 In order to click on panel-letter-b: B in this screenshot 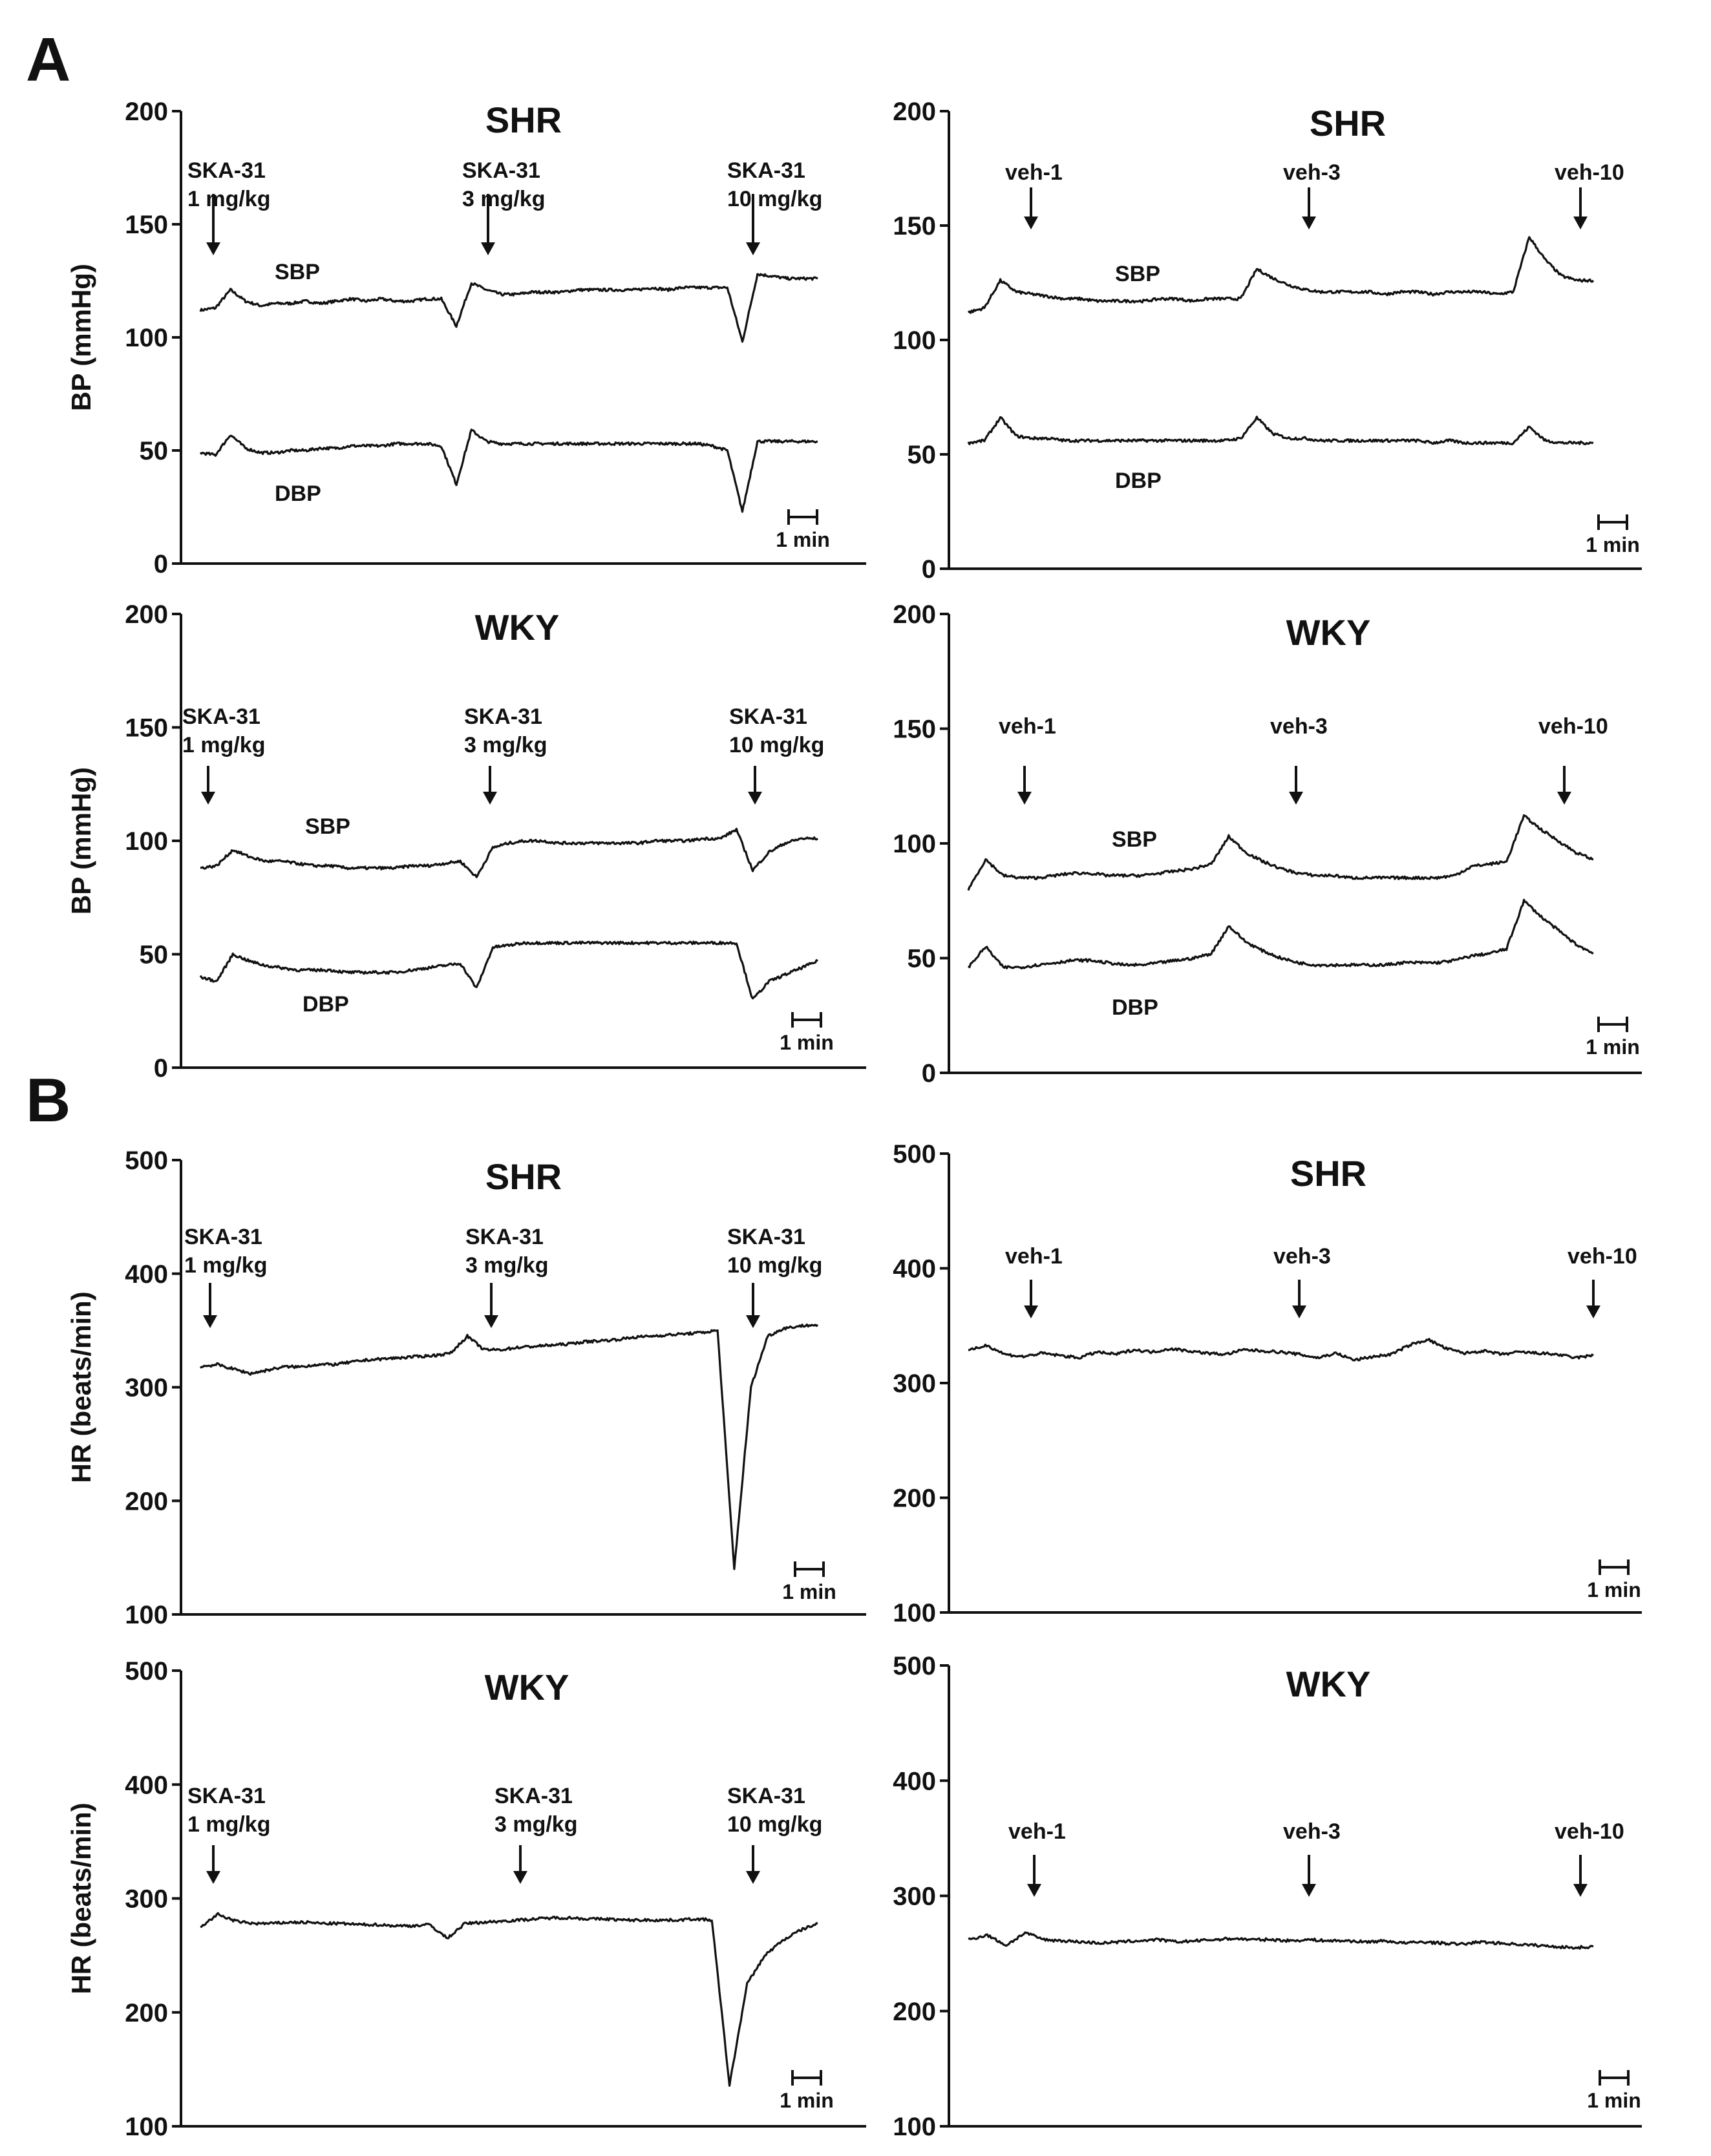, I will do `click(48, 1100)`.